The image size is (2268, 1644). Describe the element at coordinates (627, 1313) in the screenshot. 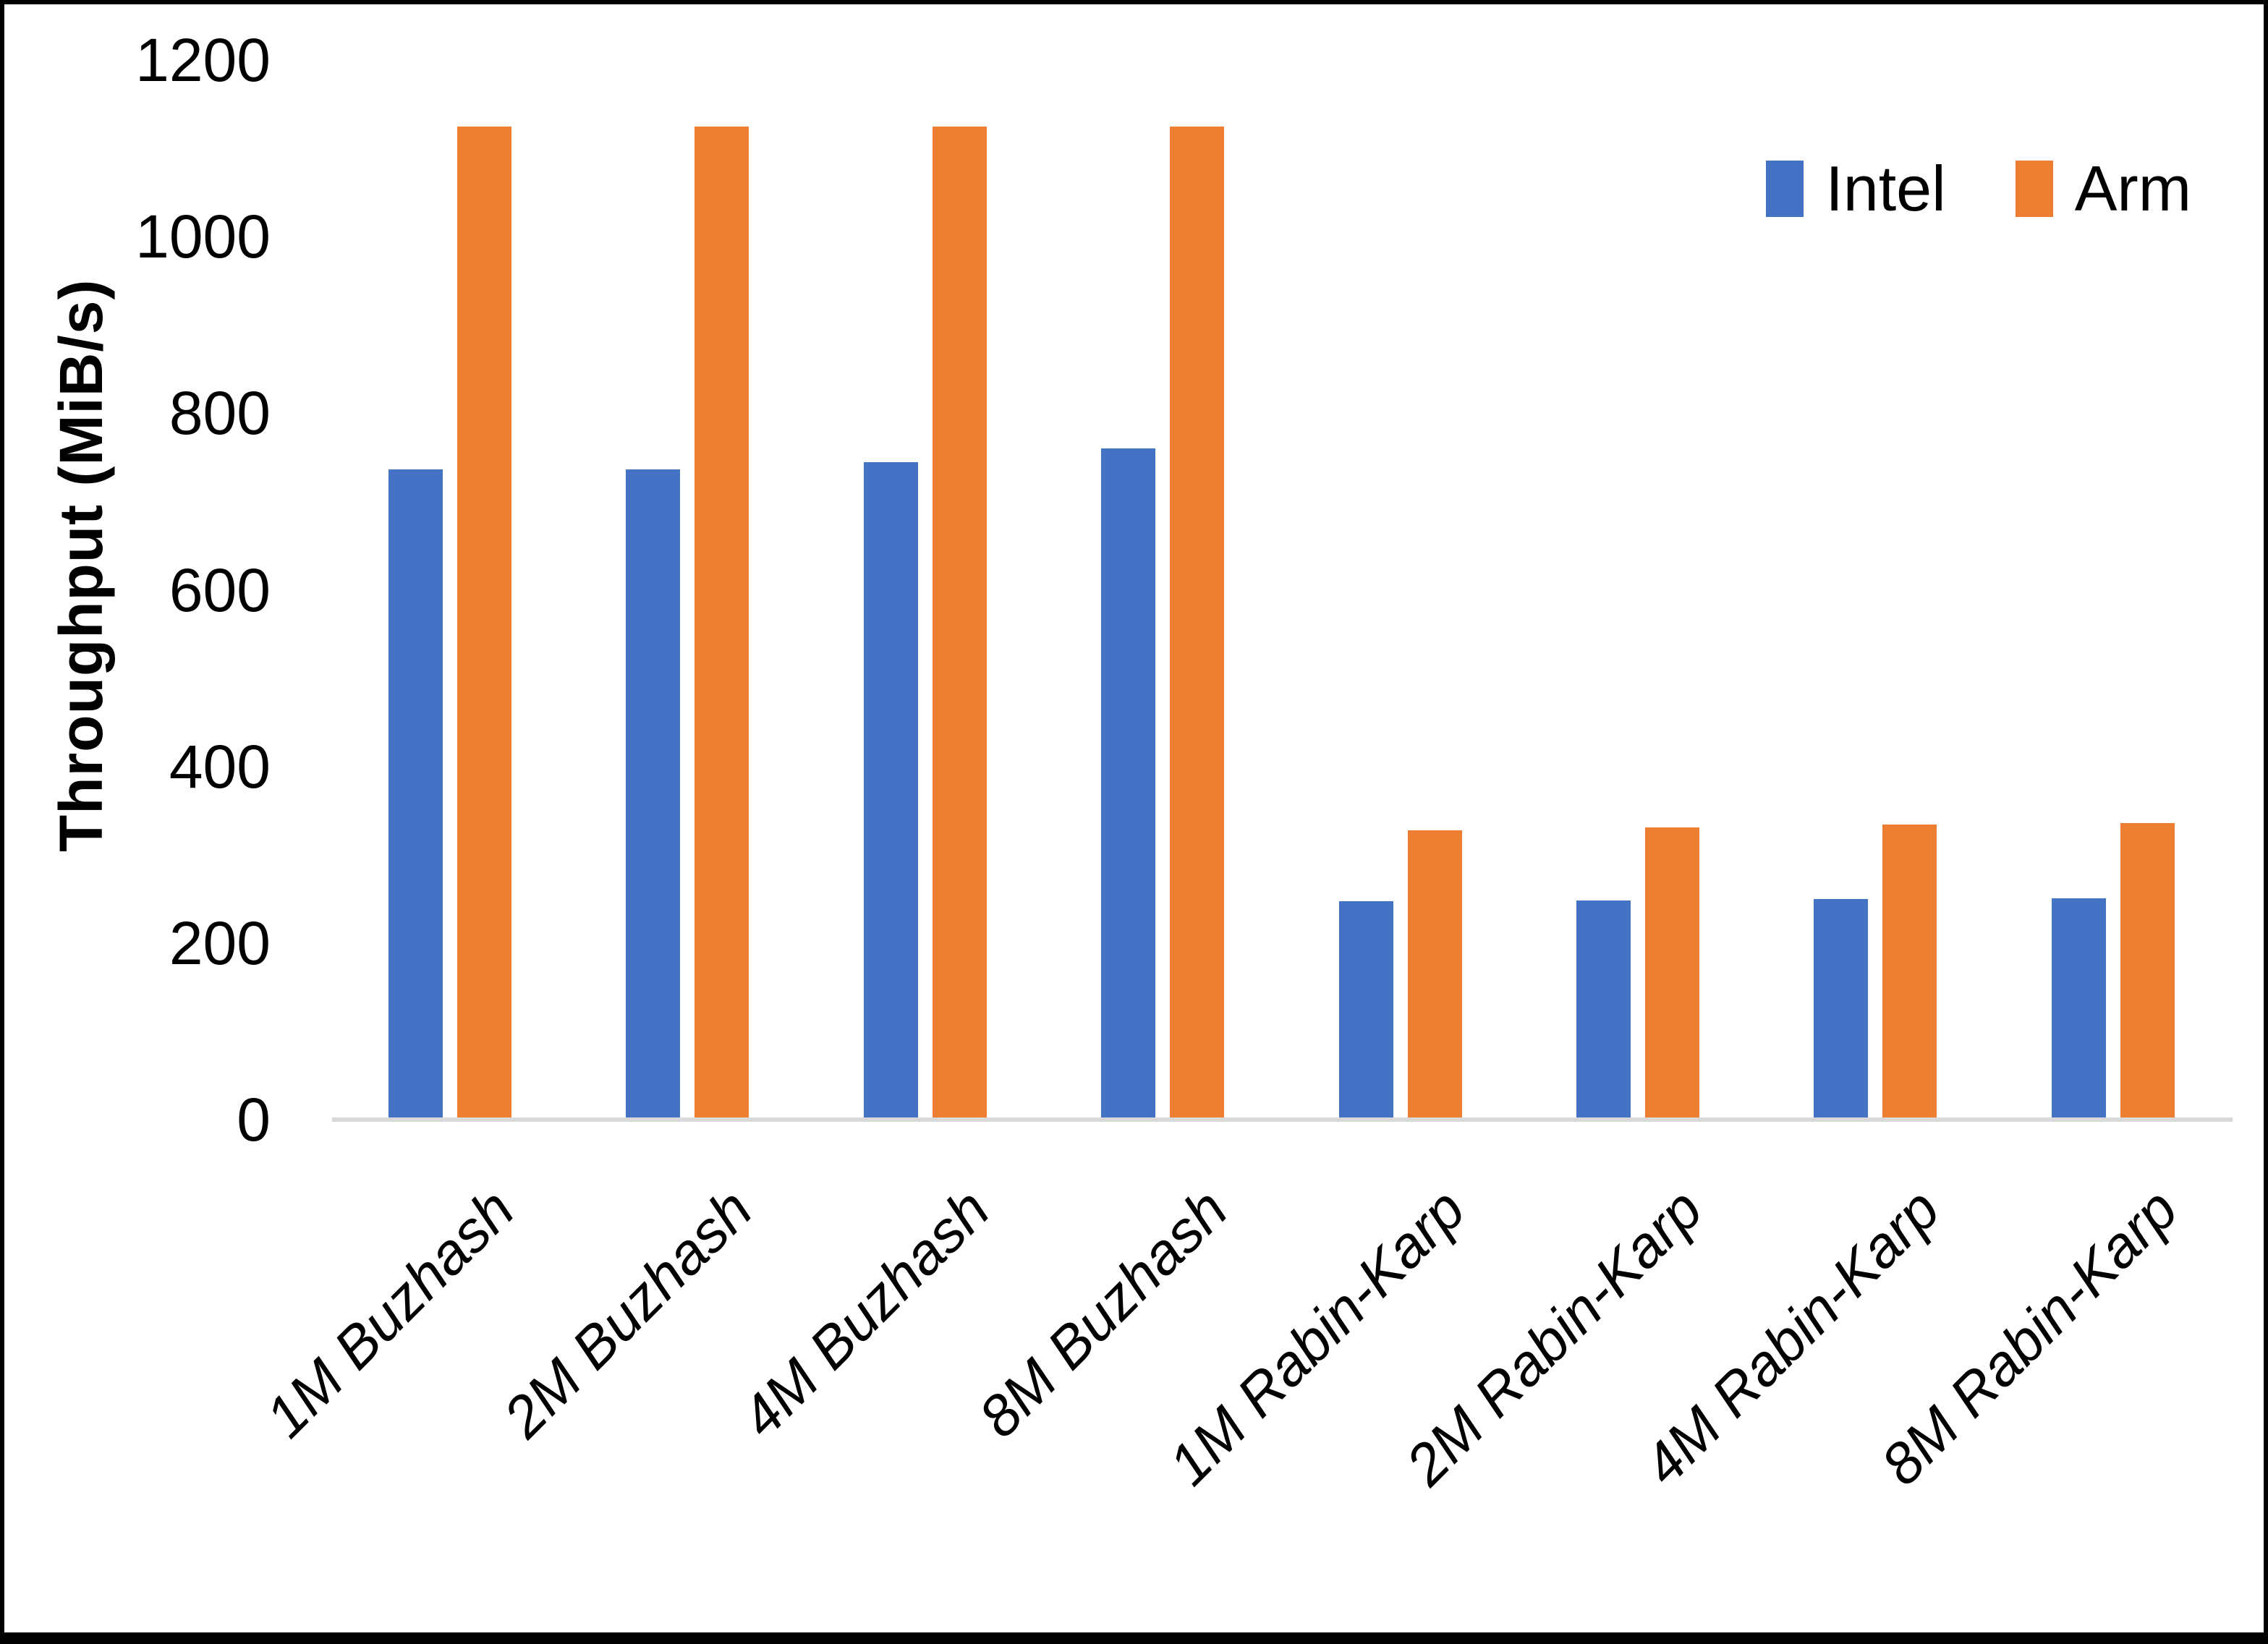

I see `x-label-text: 2M Buzhash` at that location.